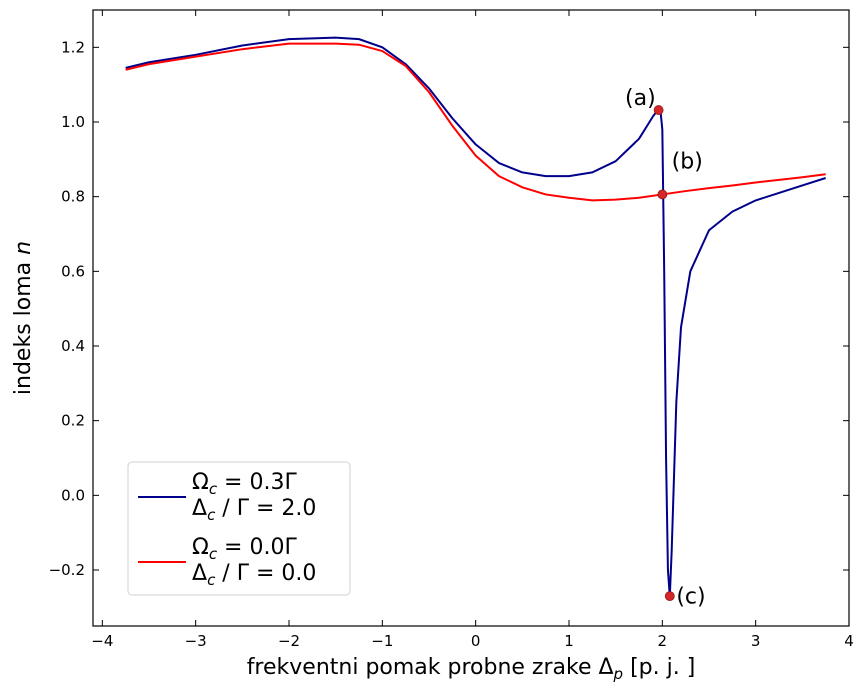 This screenshot has width=856, height=684. What do you see at coordinates (244, 549) in the screenshot?
I see `legend-text-series-1-line1: Ωc = 0.0Γ` at bounding box center [244, 549].